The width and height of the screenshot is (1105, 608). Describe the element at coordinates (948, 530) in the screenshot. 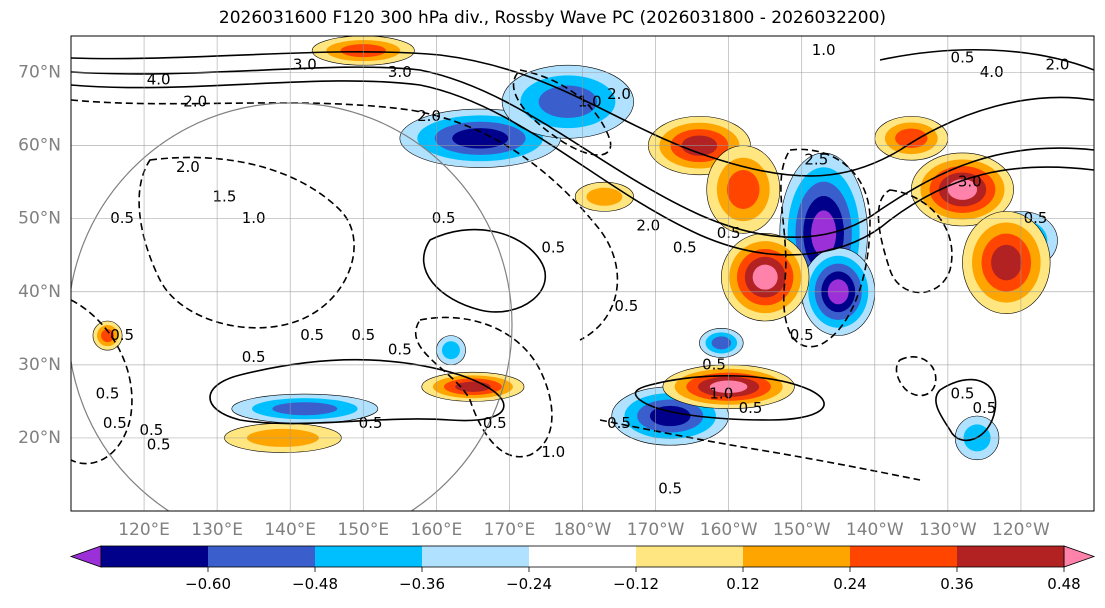

I see `lon-tick-label: 130°W` at that location.